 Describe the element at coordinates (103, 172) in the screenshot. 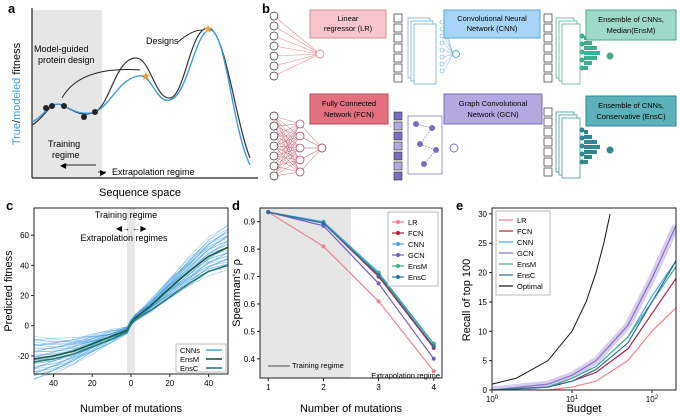

I see `extrapolation-arrowhead: ▶` at that location.